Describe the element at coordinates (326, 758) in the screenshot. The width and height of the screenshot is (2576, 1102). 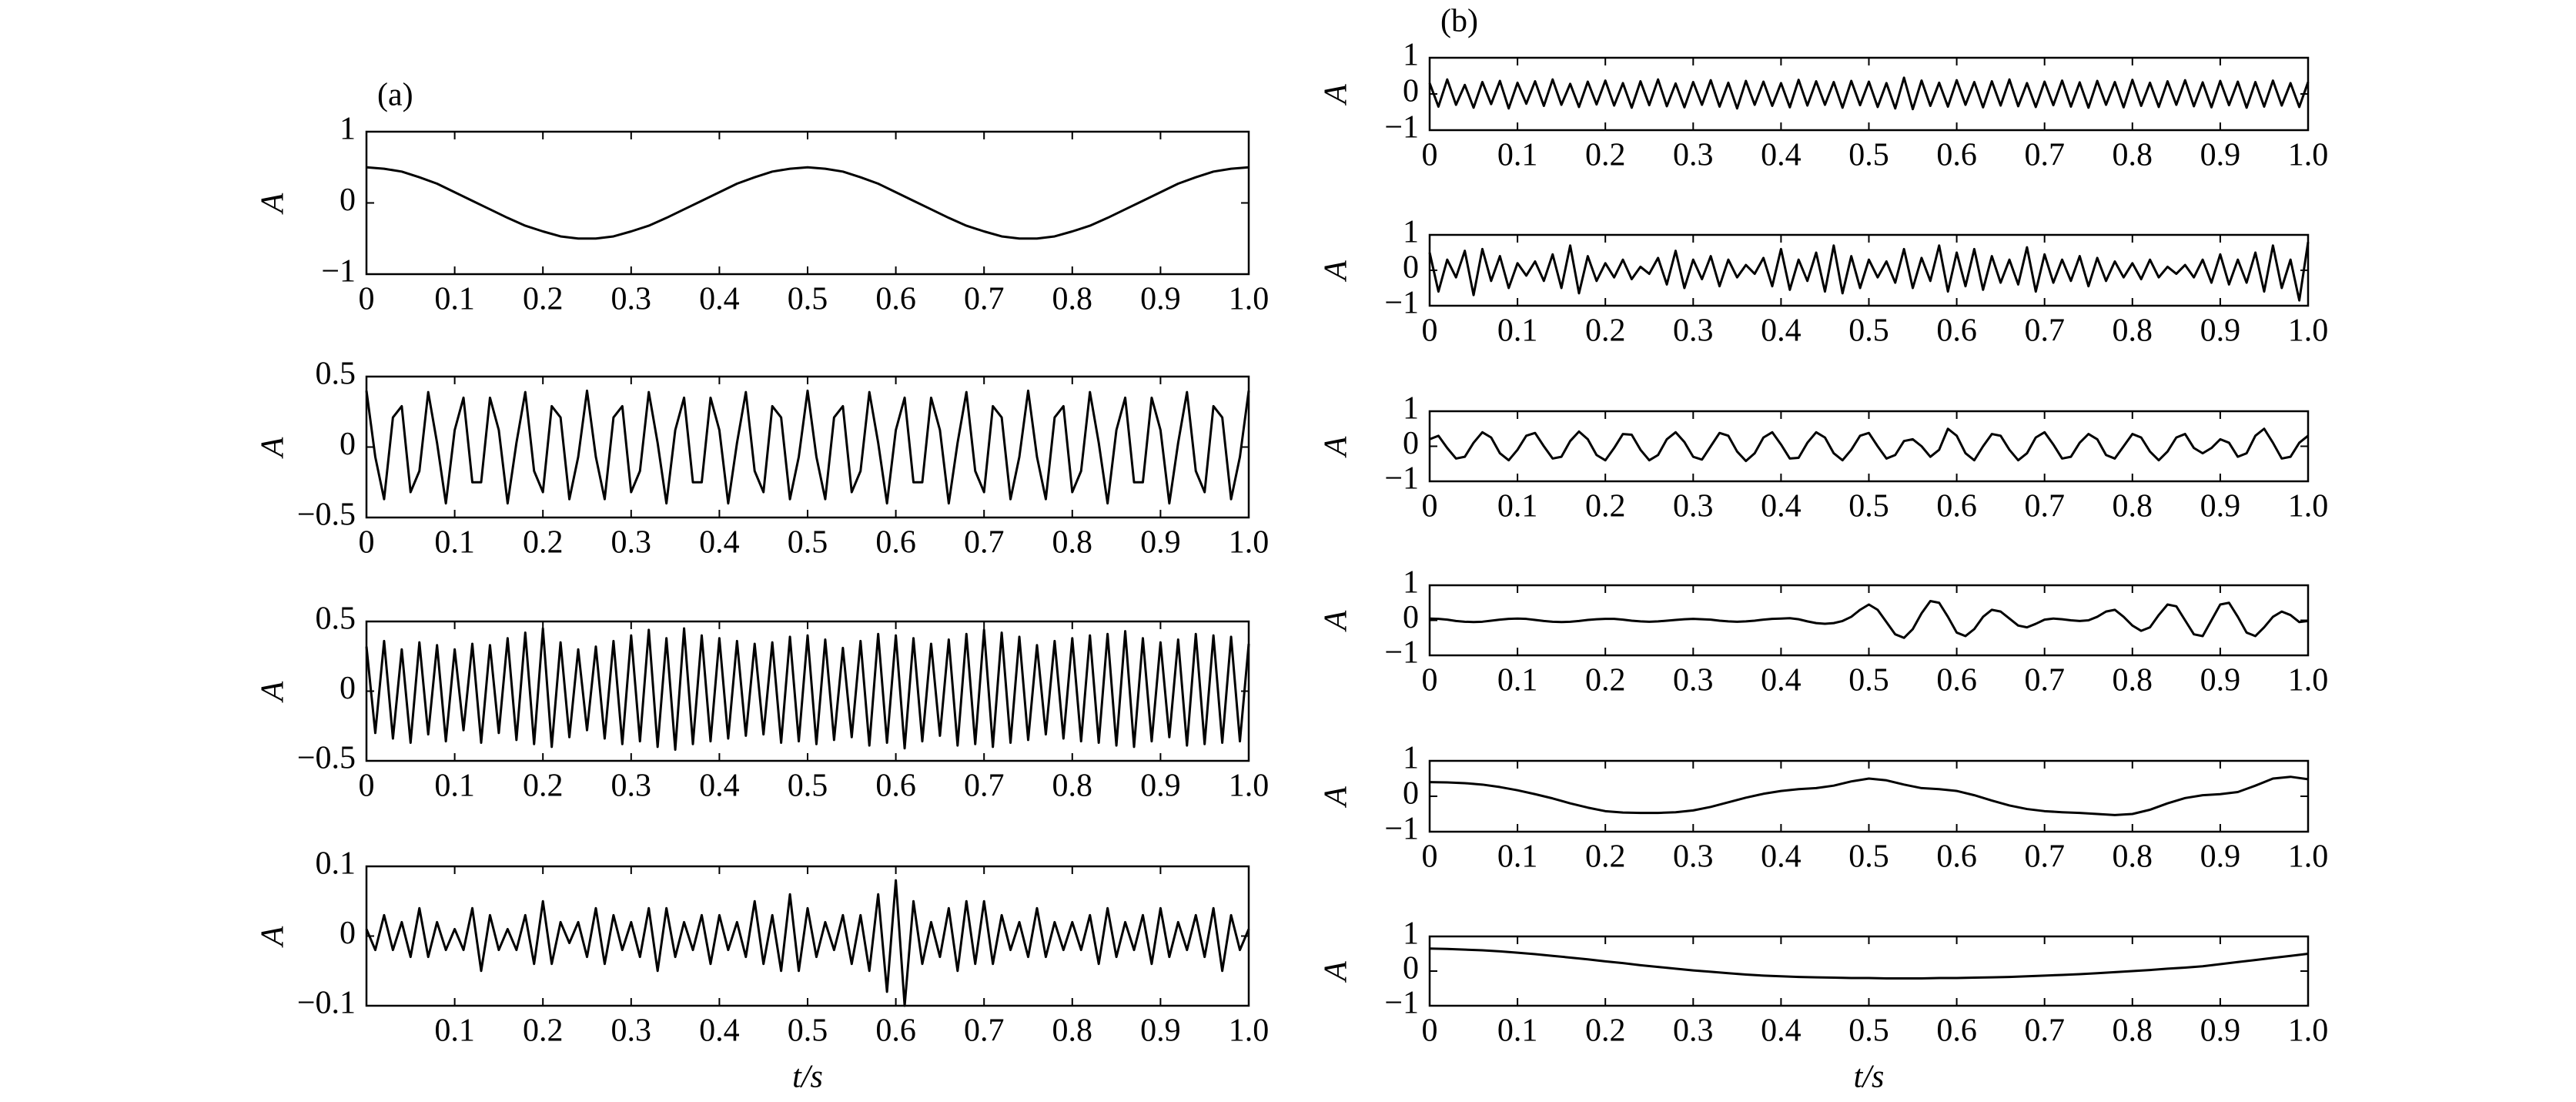
I see `y-tick-label: −0.5` at that location.